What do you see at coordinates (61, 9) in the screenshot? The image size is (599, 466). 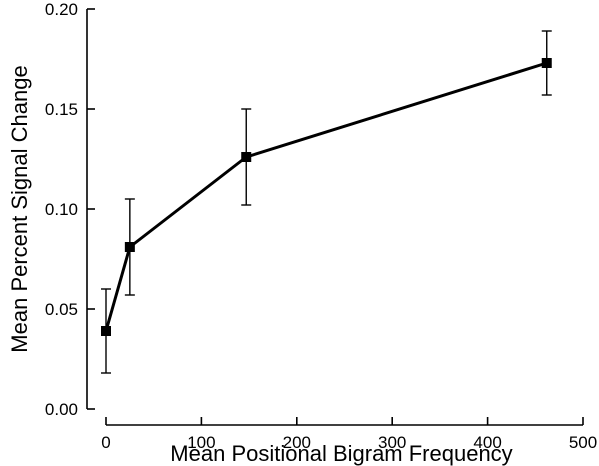 I see `y-tick-label: 0.20` at bounding box center [61, 9].